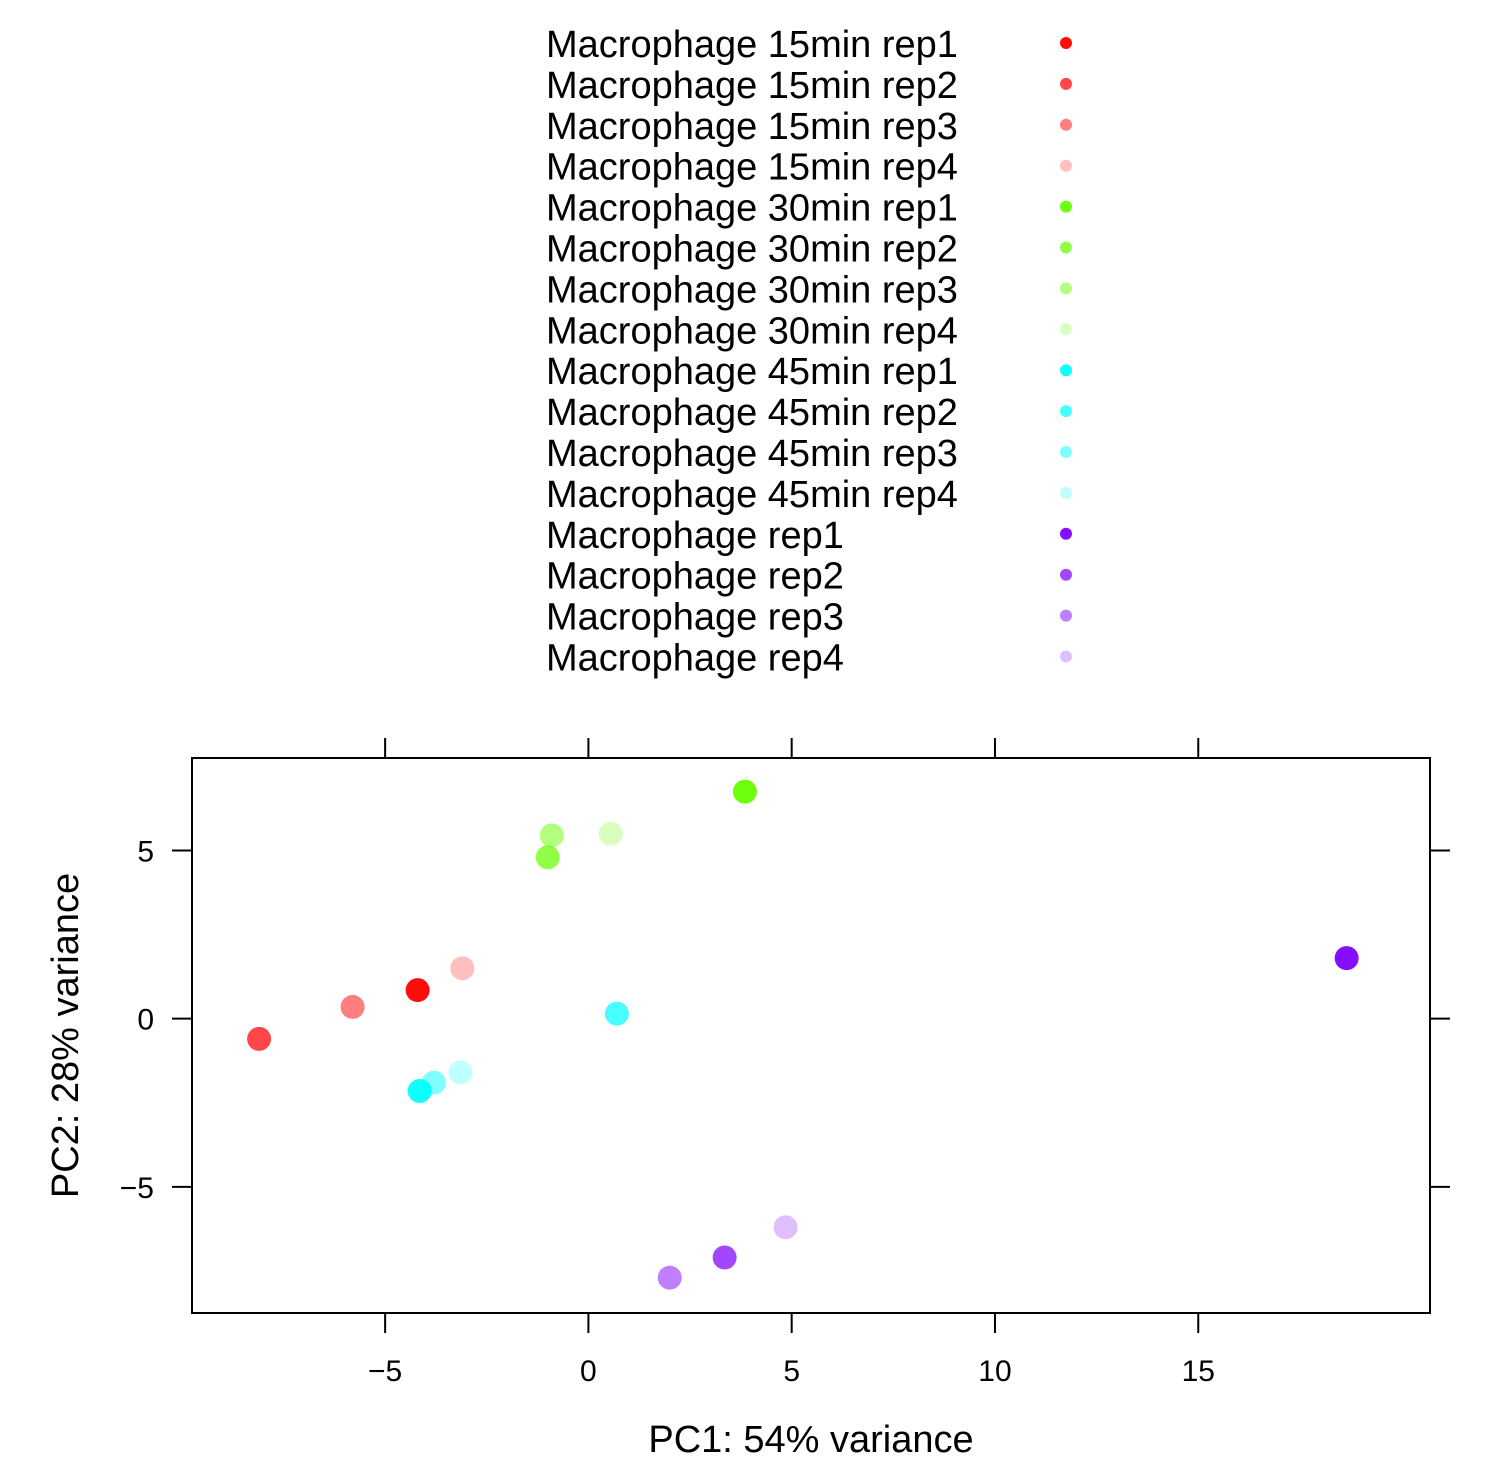  What do you see at coordinates (994, 1371) in the screenshot?
I see `x-tick-label: 10` at bounding box center [994, 1371].